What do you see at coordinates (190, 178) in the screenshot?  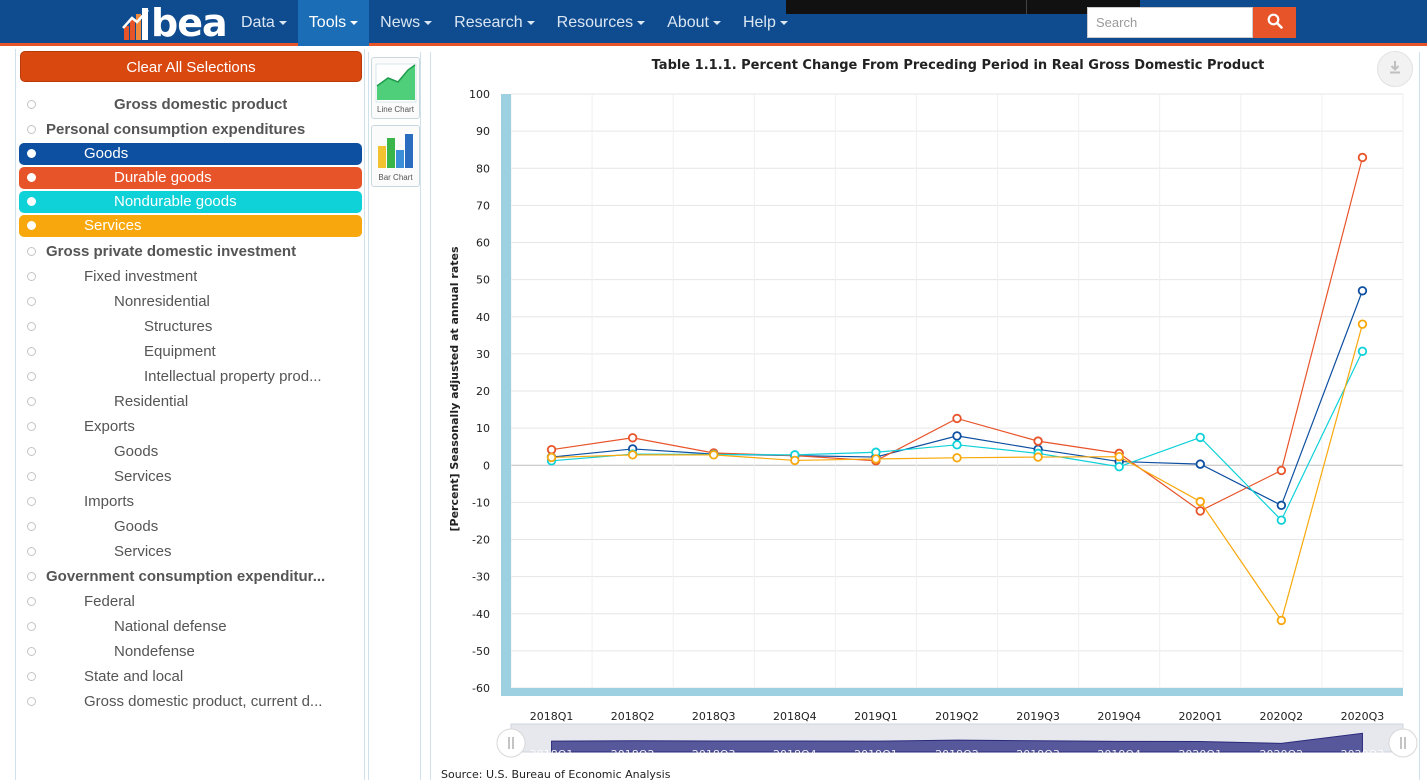 I see `tree-item: Durable goods` at bounding box center [190, 178].